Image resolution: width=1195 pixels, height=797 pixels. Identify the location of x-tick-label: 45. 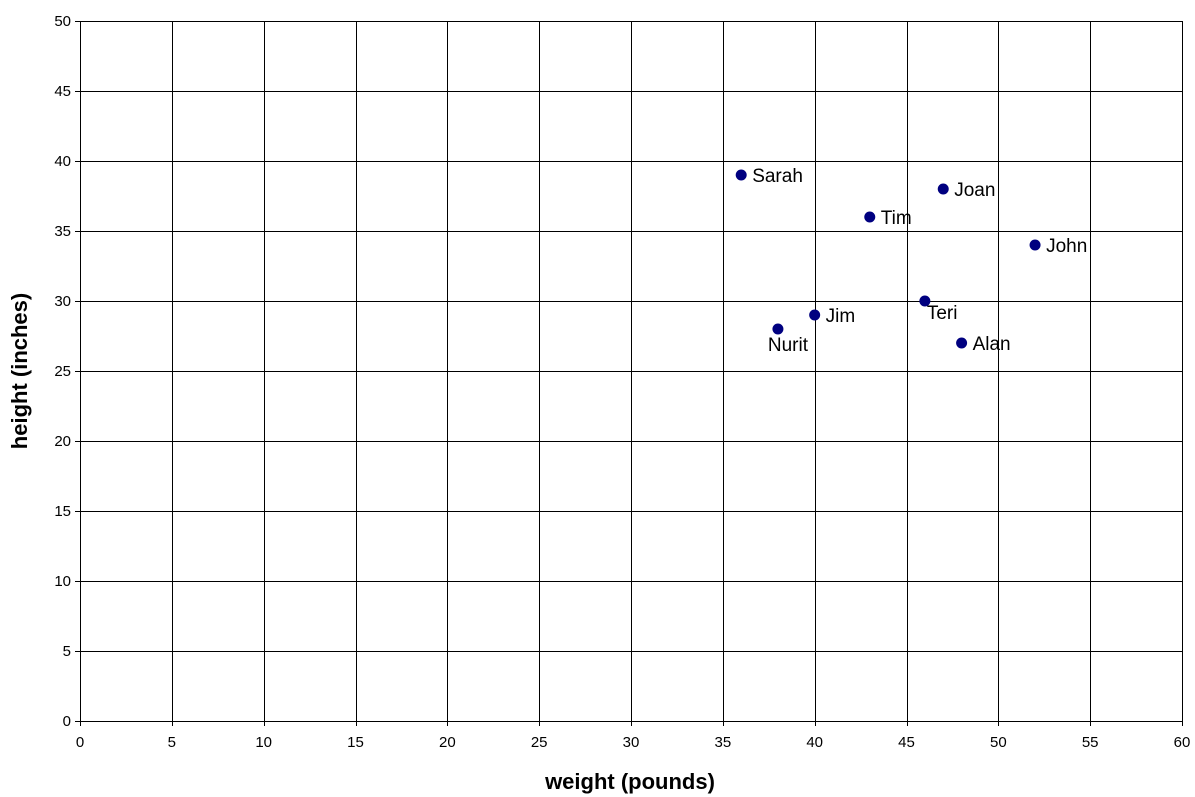
(906, 742).